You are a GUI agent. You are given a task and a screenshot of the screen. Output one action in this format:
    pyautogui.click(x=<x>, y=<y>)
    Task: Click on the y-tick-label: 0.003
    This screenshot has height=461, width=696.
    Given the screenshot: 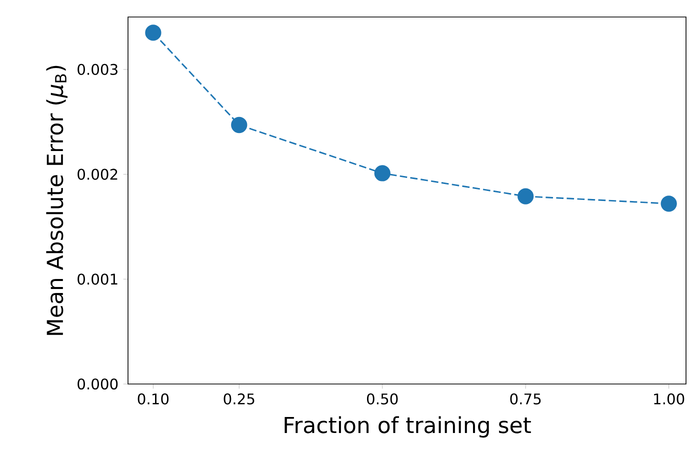 What is the action you would take?
    pyautogui.click(x=98, y=69)
    